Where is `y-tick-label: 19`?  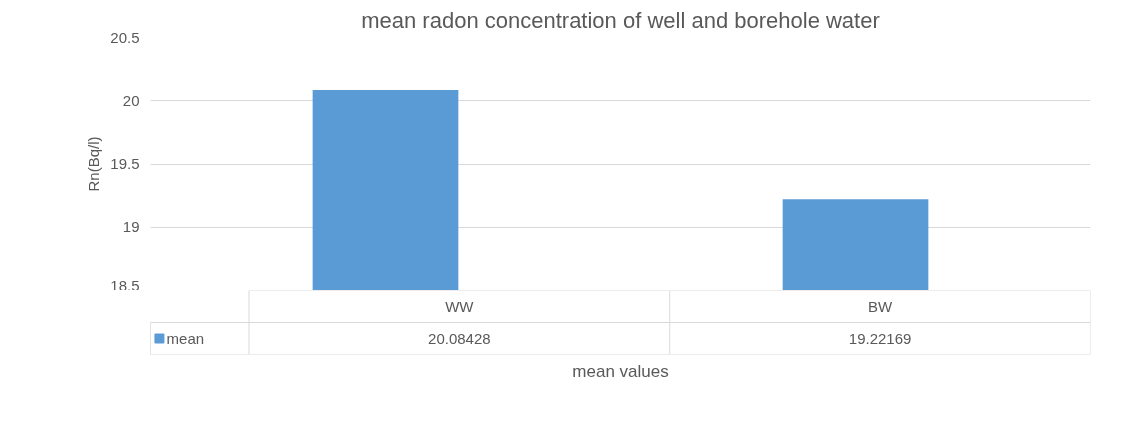 y-tick-label: 19 is located at coordinates (131, 227).